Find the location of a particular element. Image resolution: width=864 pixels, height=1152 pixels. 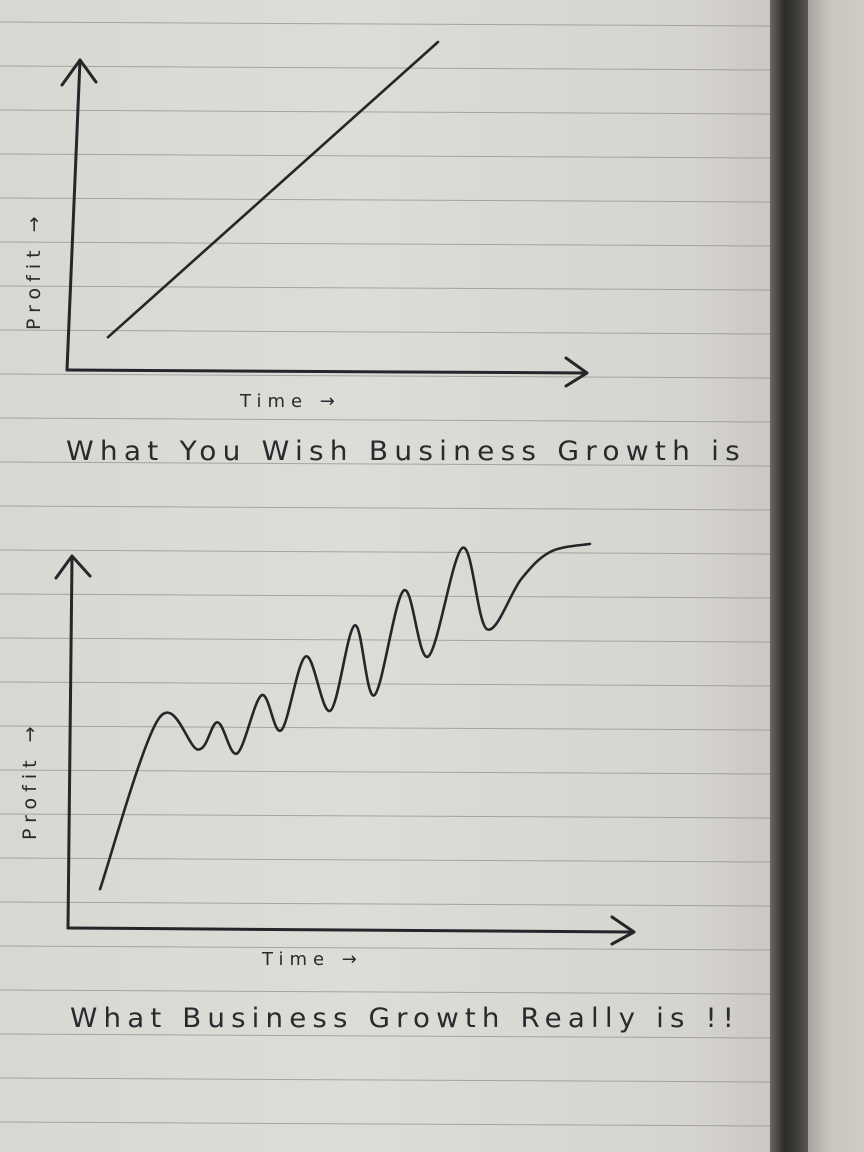

chart-caption: What Business Growth Really is !! is located at coordinates (405, 1018).